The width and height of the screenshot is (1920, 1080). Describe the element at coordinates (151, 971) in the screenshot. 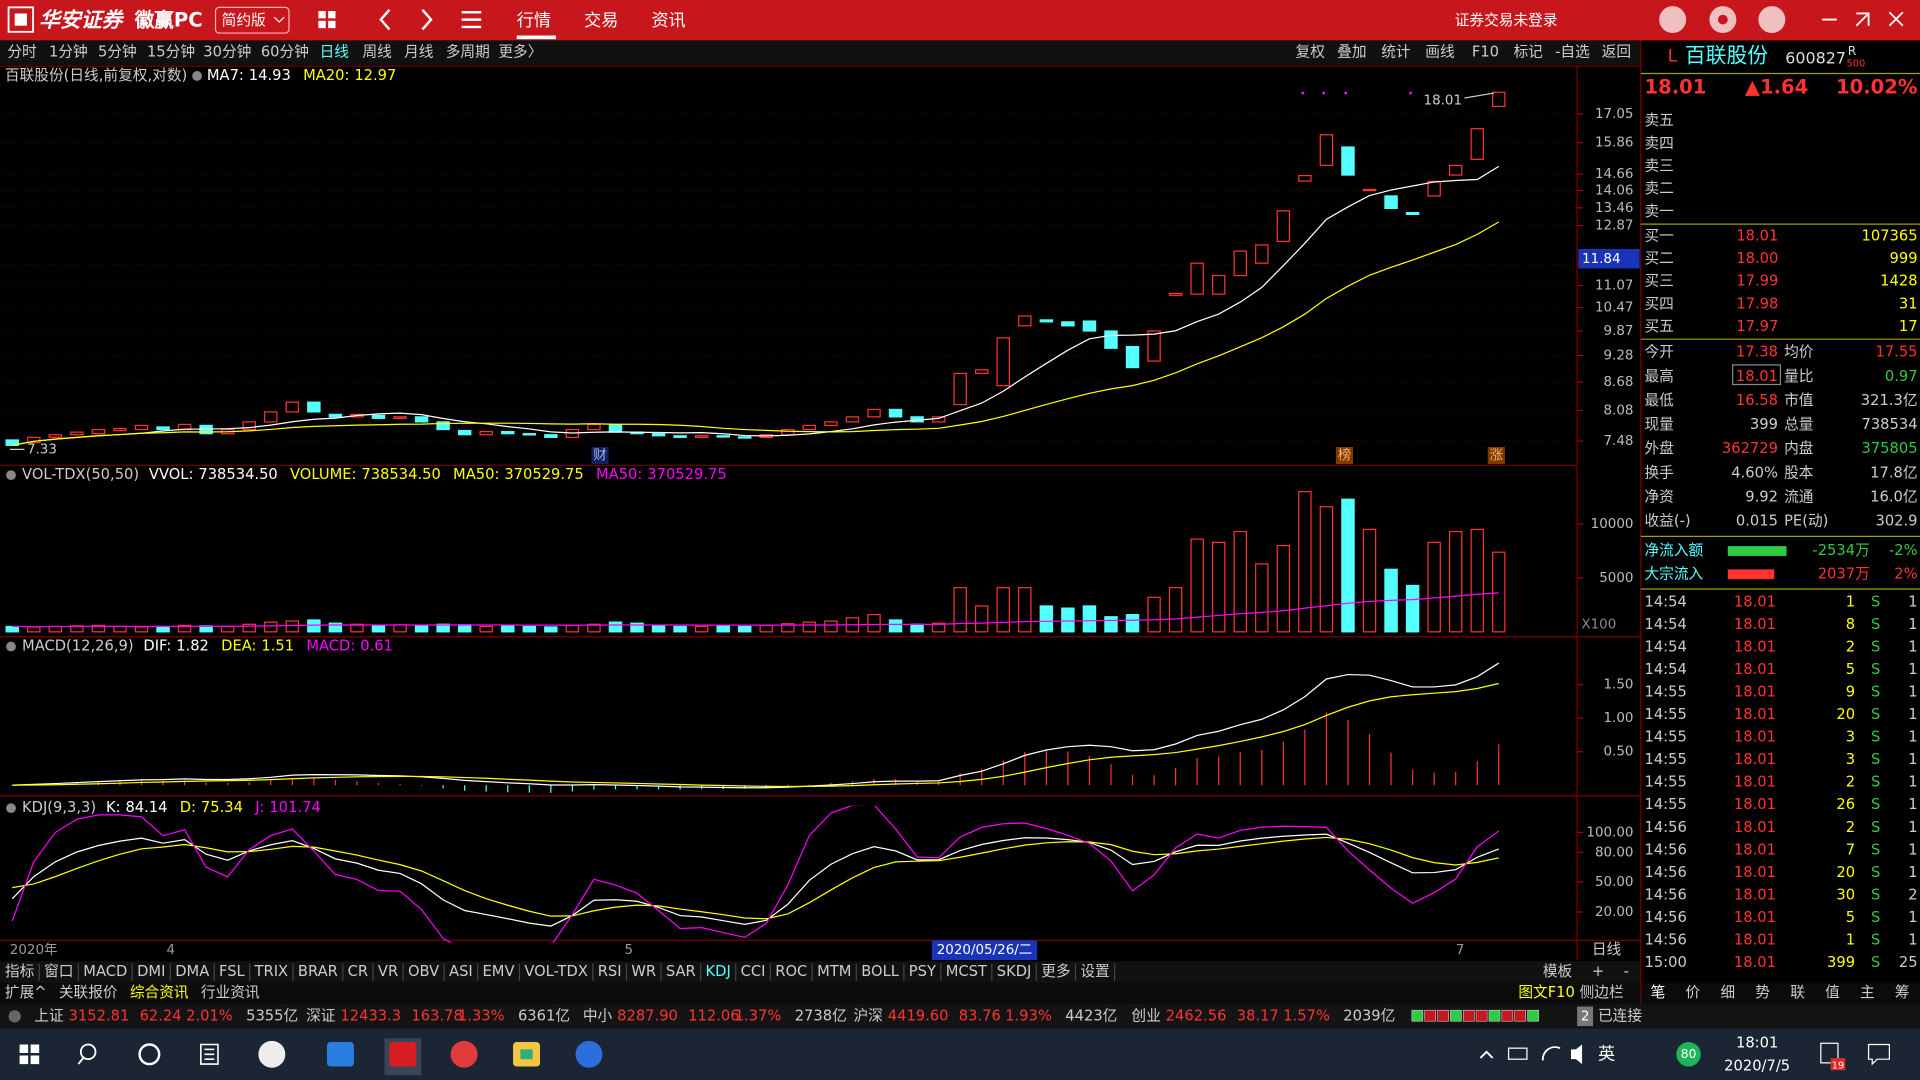

I see `indicator-tab: DMI` at that location.